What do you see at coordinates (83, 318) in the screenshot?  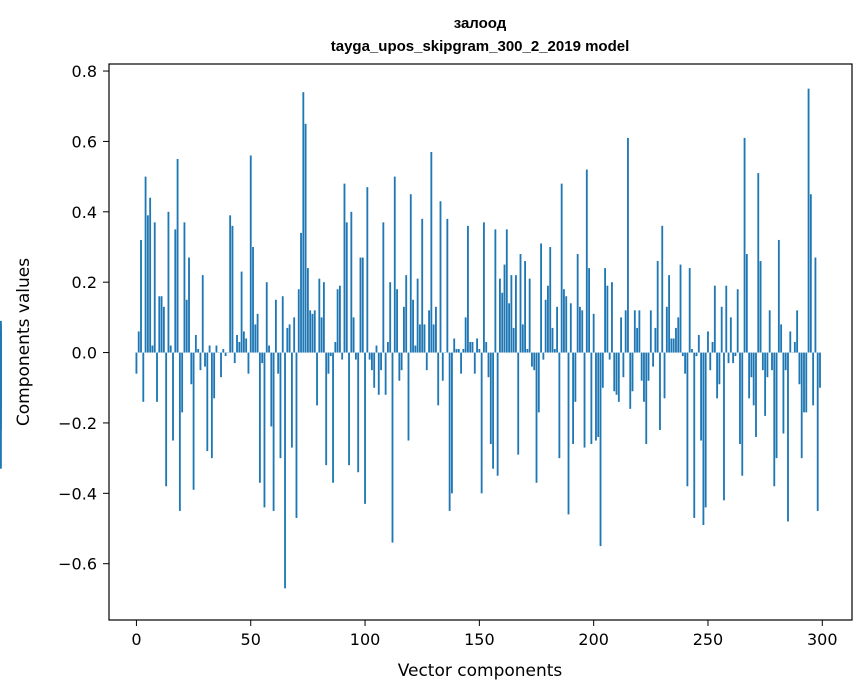 I see `y-axis-ticks: −0.6 −0.4 −0.2 0.0 0.2 0.4 0.6 0.8` at bounding box center [83, 318].